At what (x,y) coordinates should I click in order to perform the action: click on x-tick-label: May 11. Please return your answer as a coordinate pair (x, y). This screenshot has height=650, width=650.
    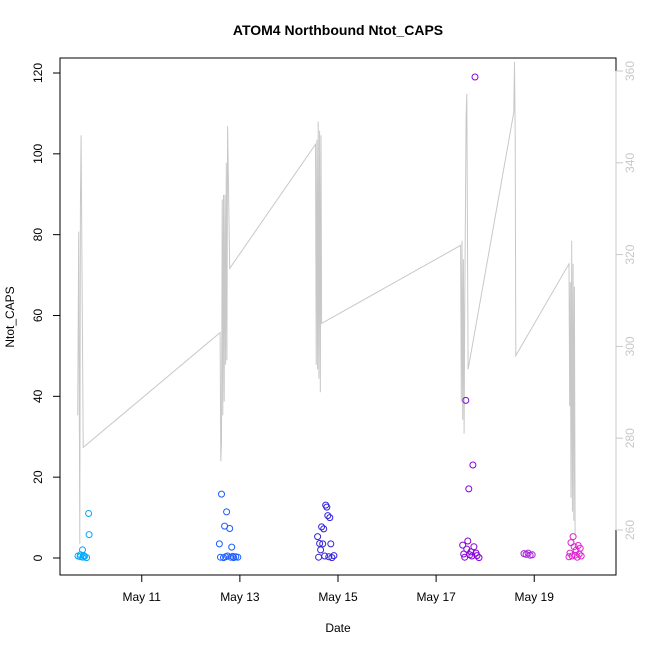
    Looking at the image, I should click on (142, 597).